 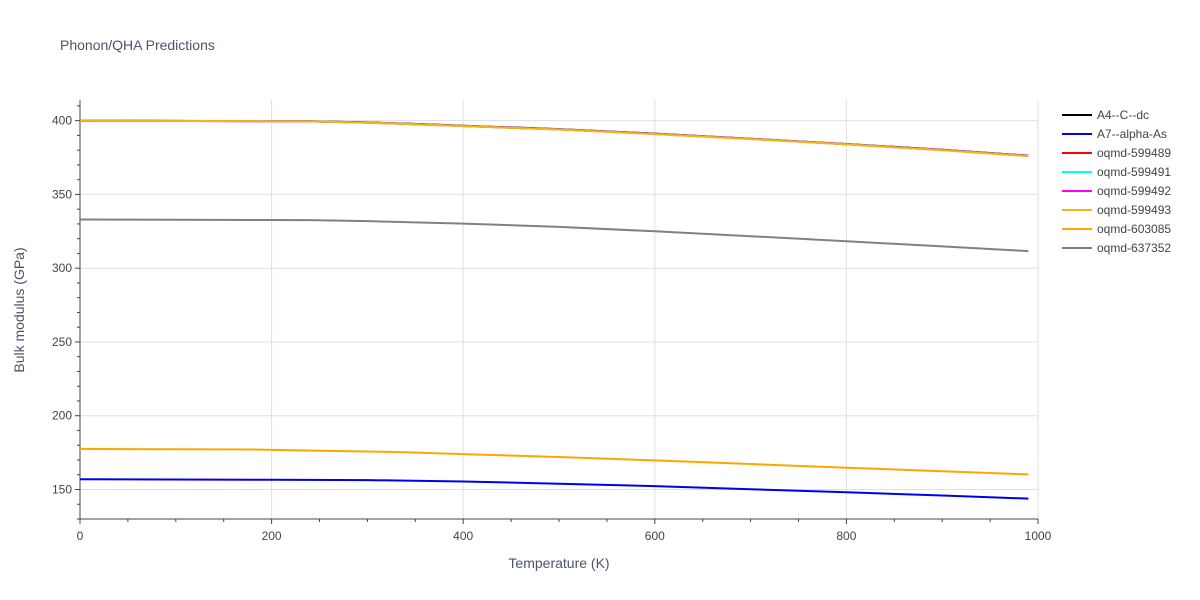 I want to click on x-tick-label: 0, so click(x=80, y=536).